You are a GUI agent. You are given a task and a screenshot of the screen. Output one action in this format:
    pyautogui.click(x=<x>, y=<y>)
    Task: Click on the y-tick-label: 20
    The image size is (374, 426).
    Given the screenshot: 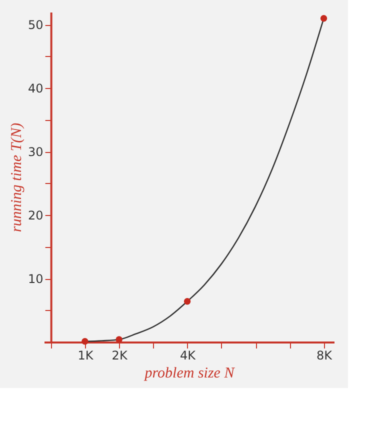 What is the action you would take?
    pyautogui.click(x=36, y=215)
    